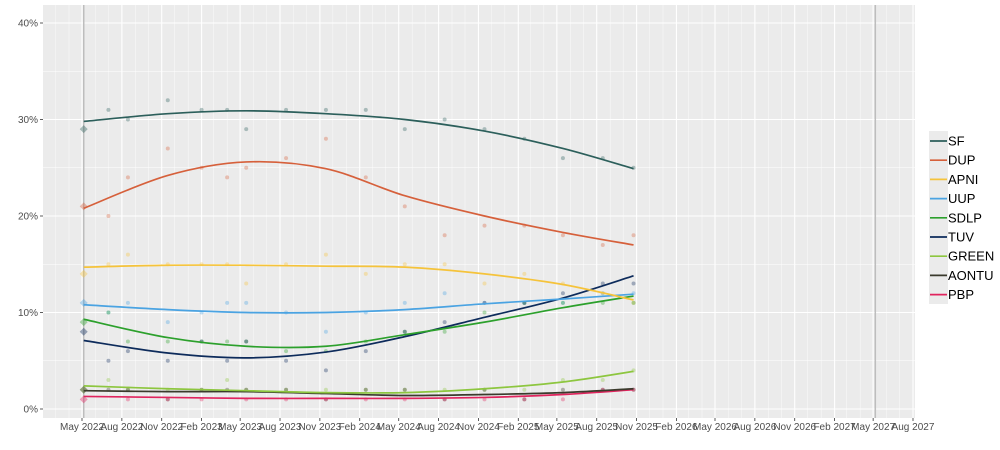 The image size is (1000, 450). I want to click on trend-line-apni, so click(358, 282).